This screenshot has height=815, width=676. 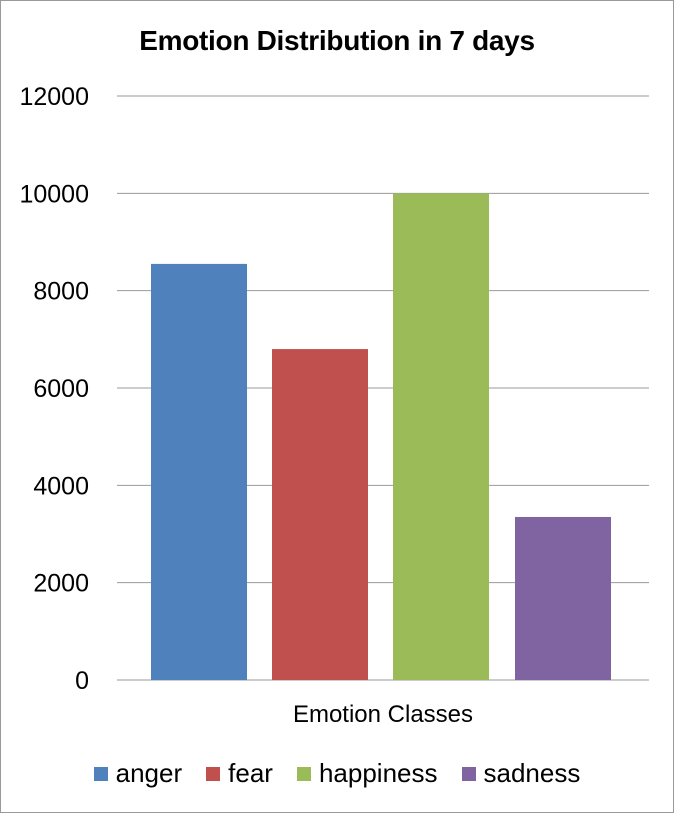 I want to click on y-tick-label: 8000, so click(x=61, y=292).